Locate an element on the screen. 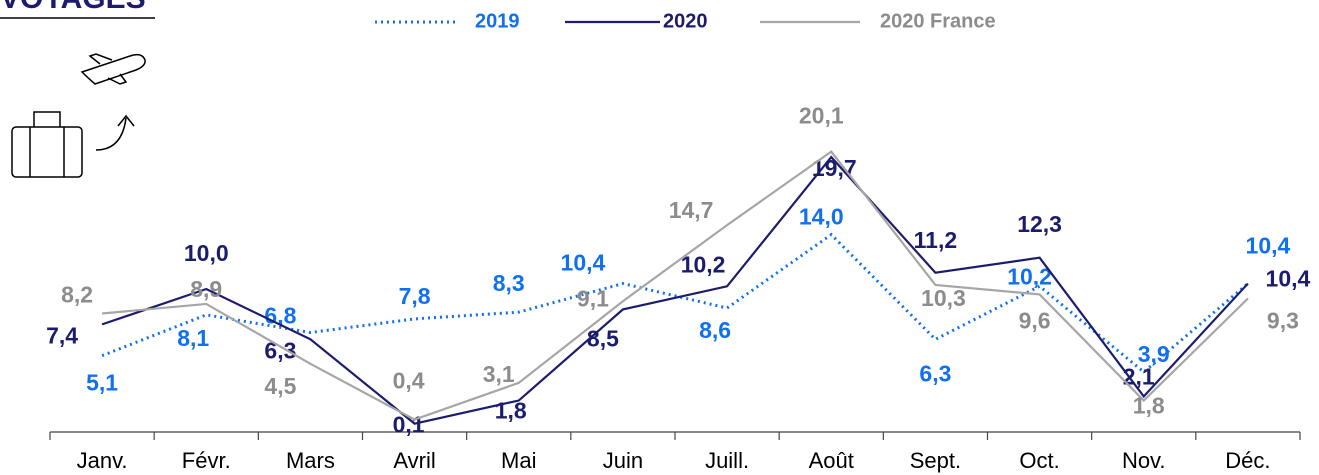 This screenshot has height=475, width=1319. data-label: 8,3 is located at coordinates (509, 283).